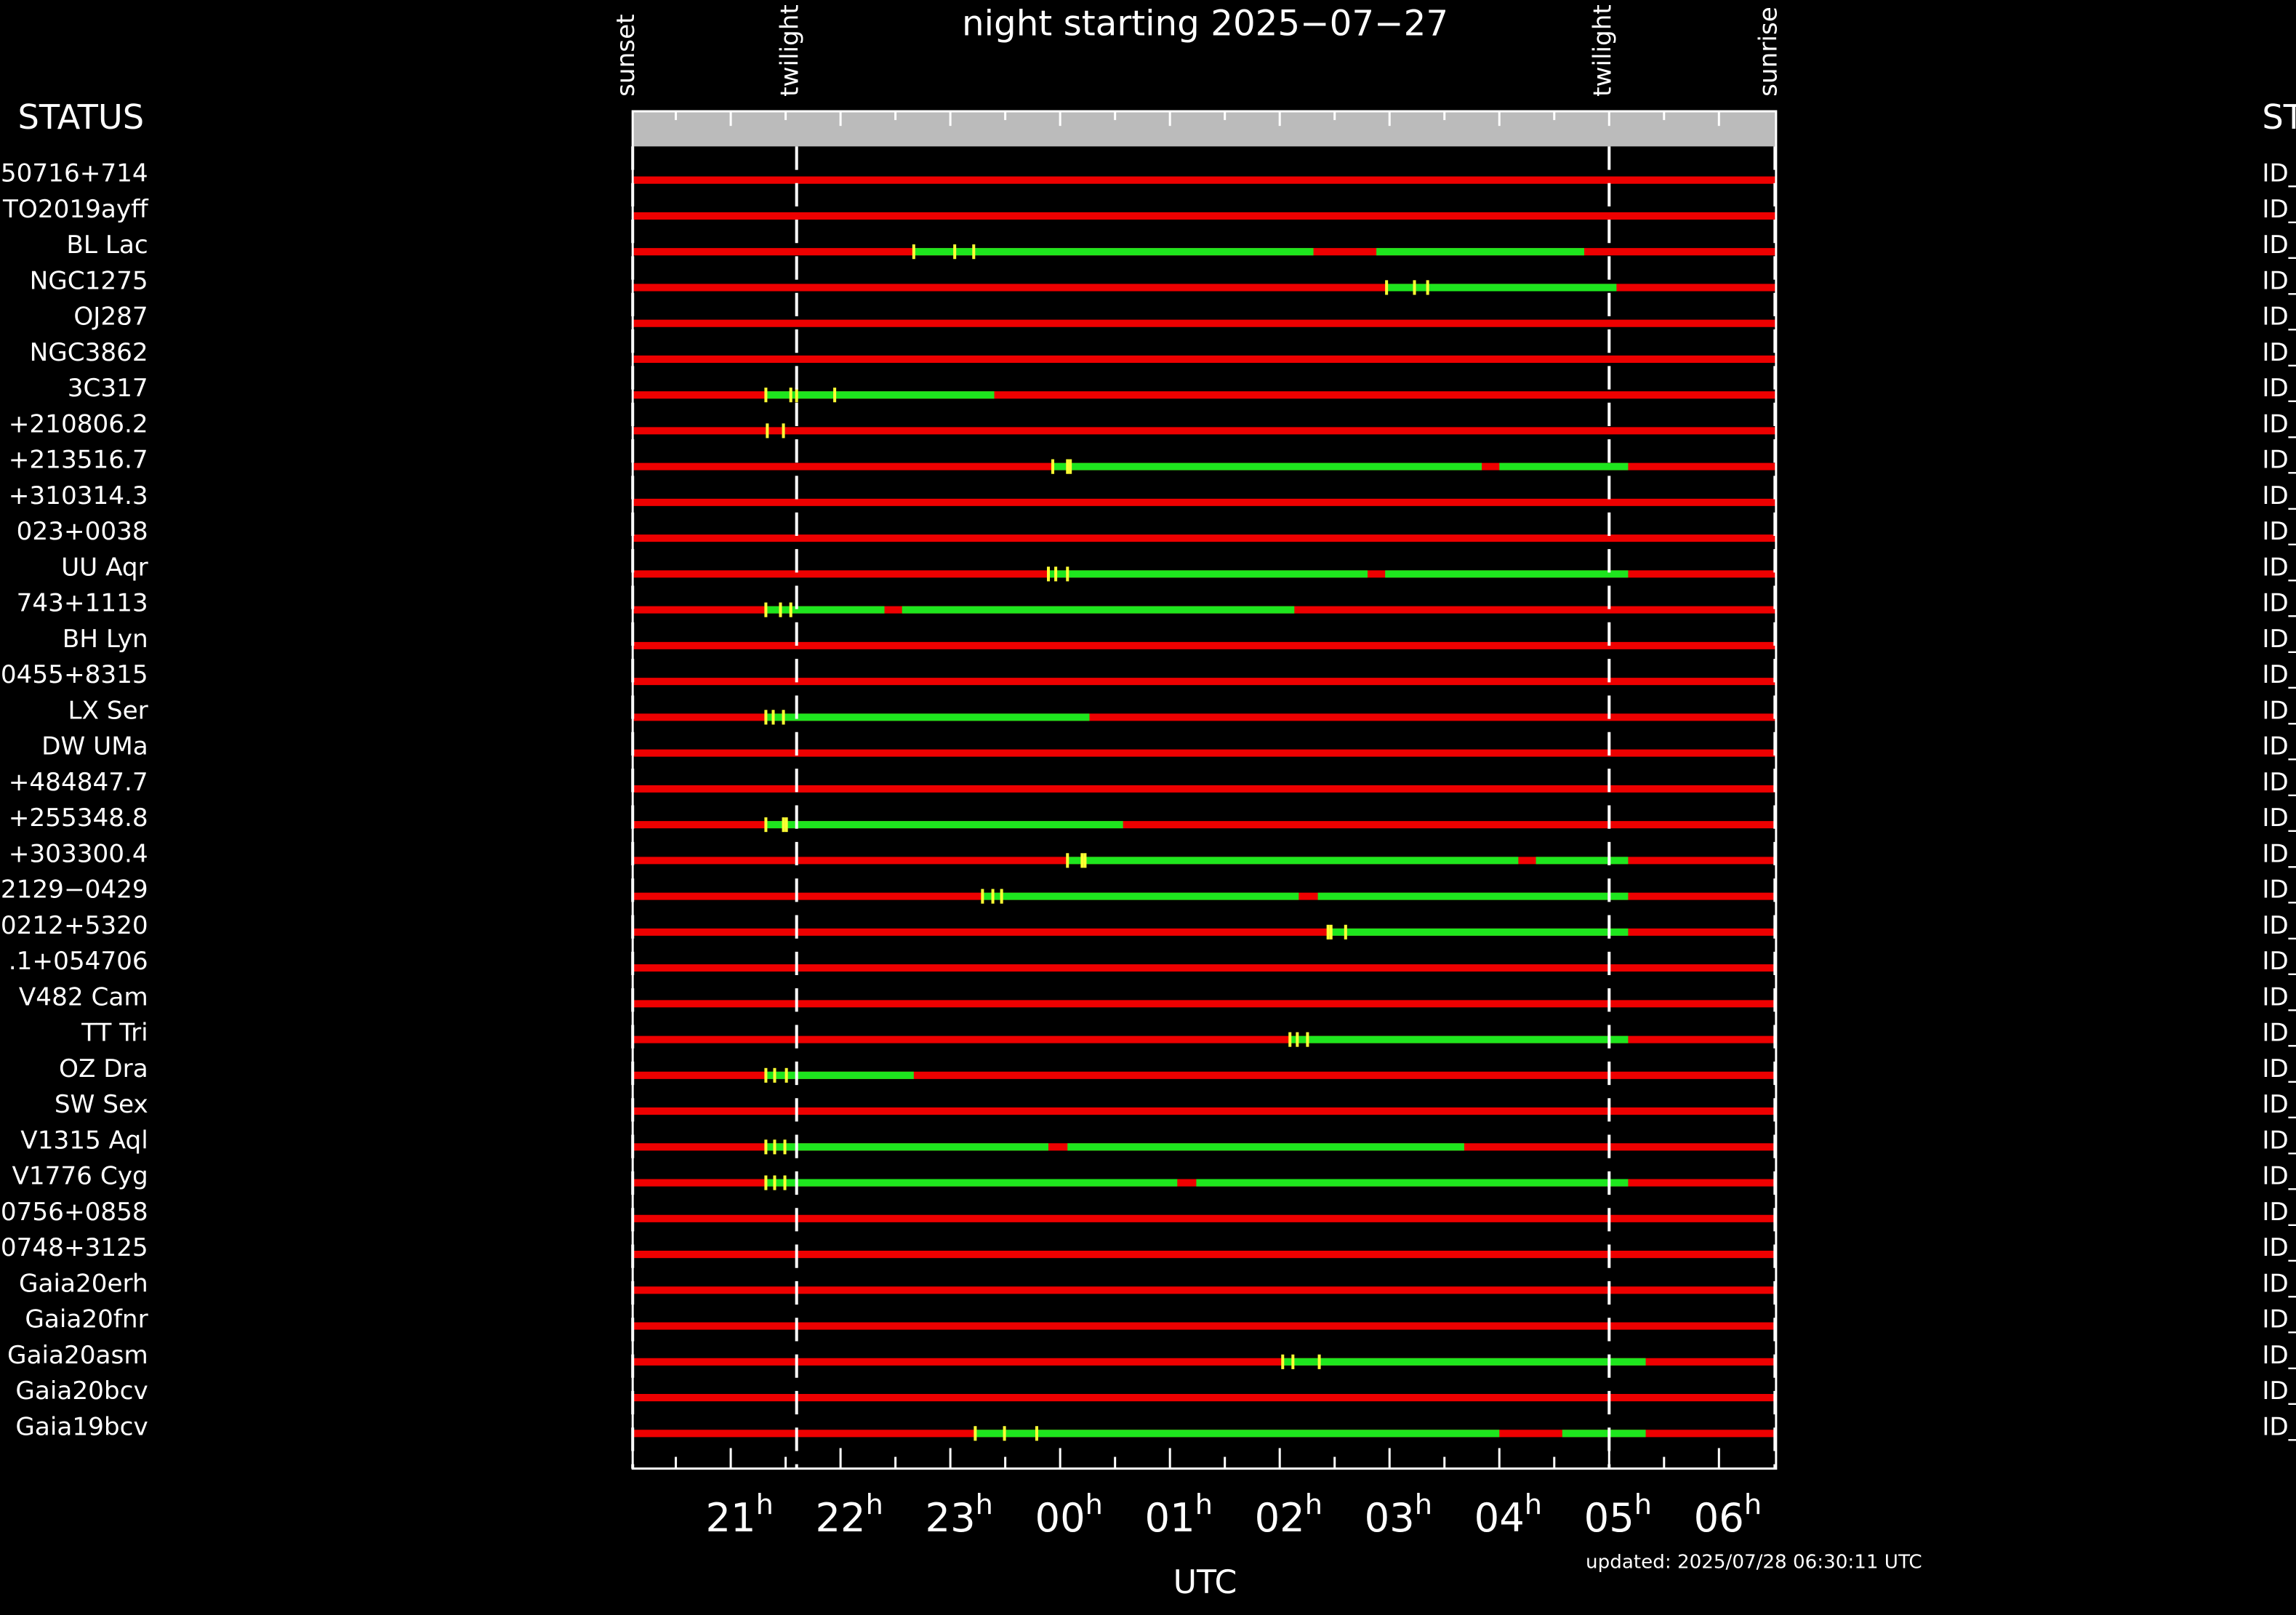 This screenshot has width=2296, height=1615. I want to click on target-name: TO2019ayff, so click(75, 209).